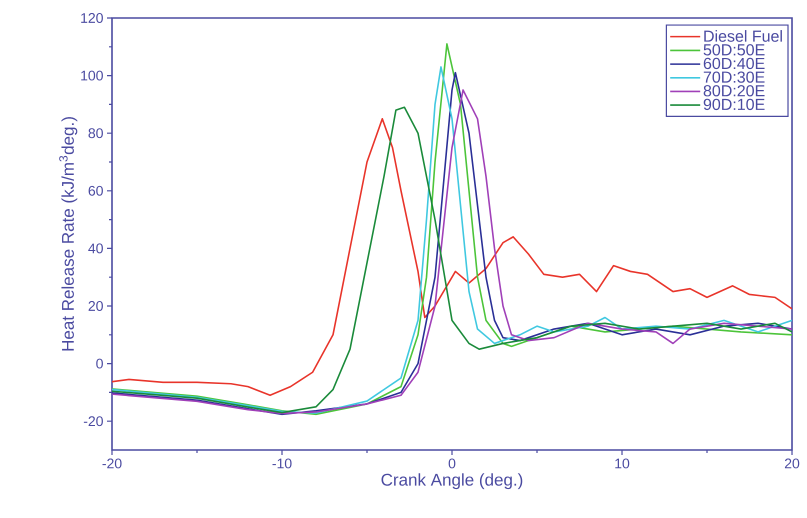 The height and width of the screenshot is (518, 807). I want to click on y-tick-label: 80, so click(95, 133).